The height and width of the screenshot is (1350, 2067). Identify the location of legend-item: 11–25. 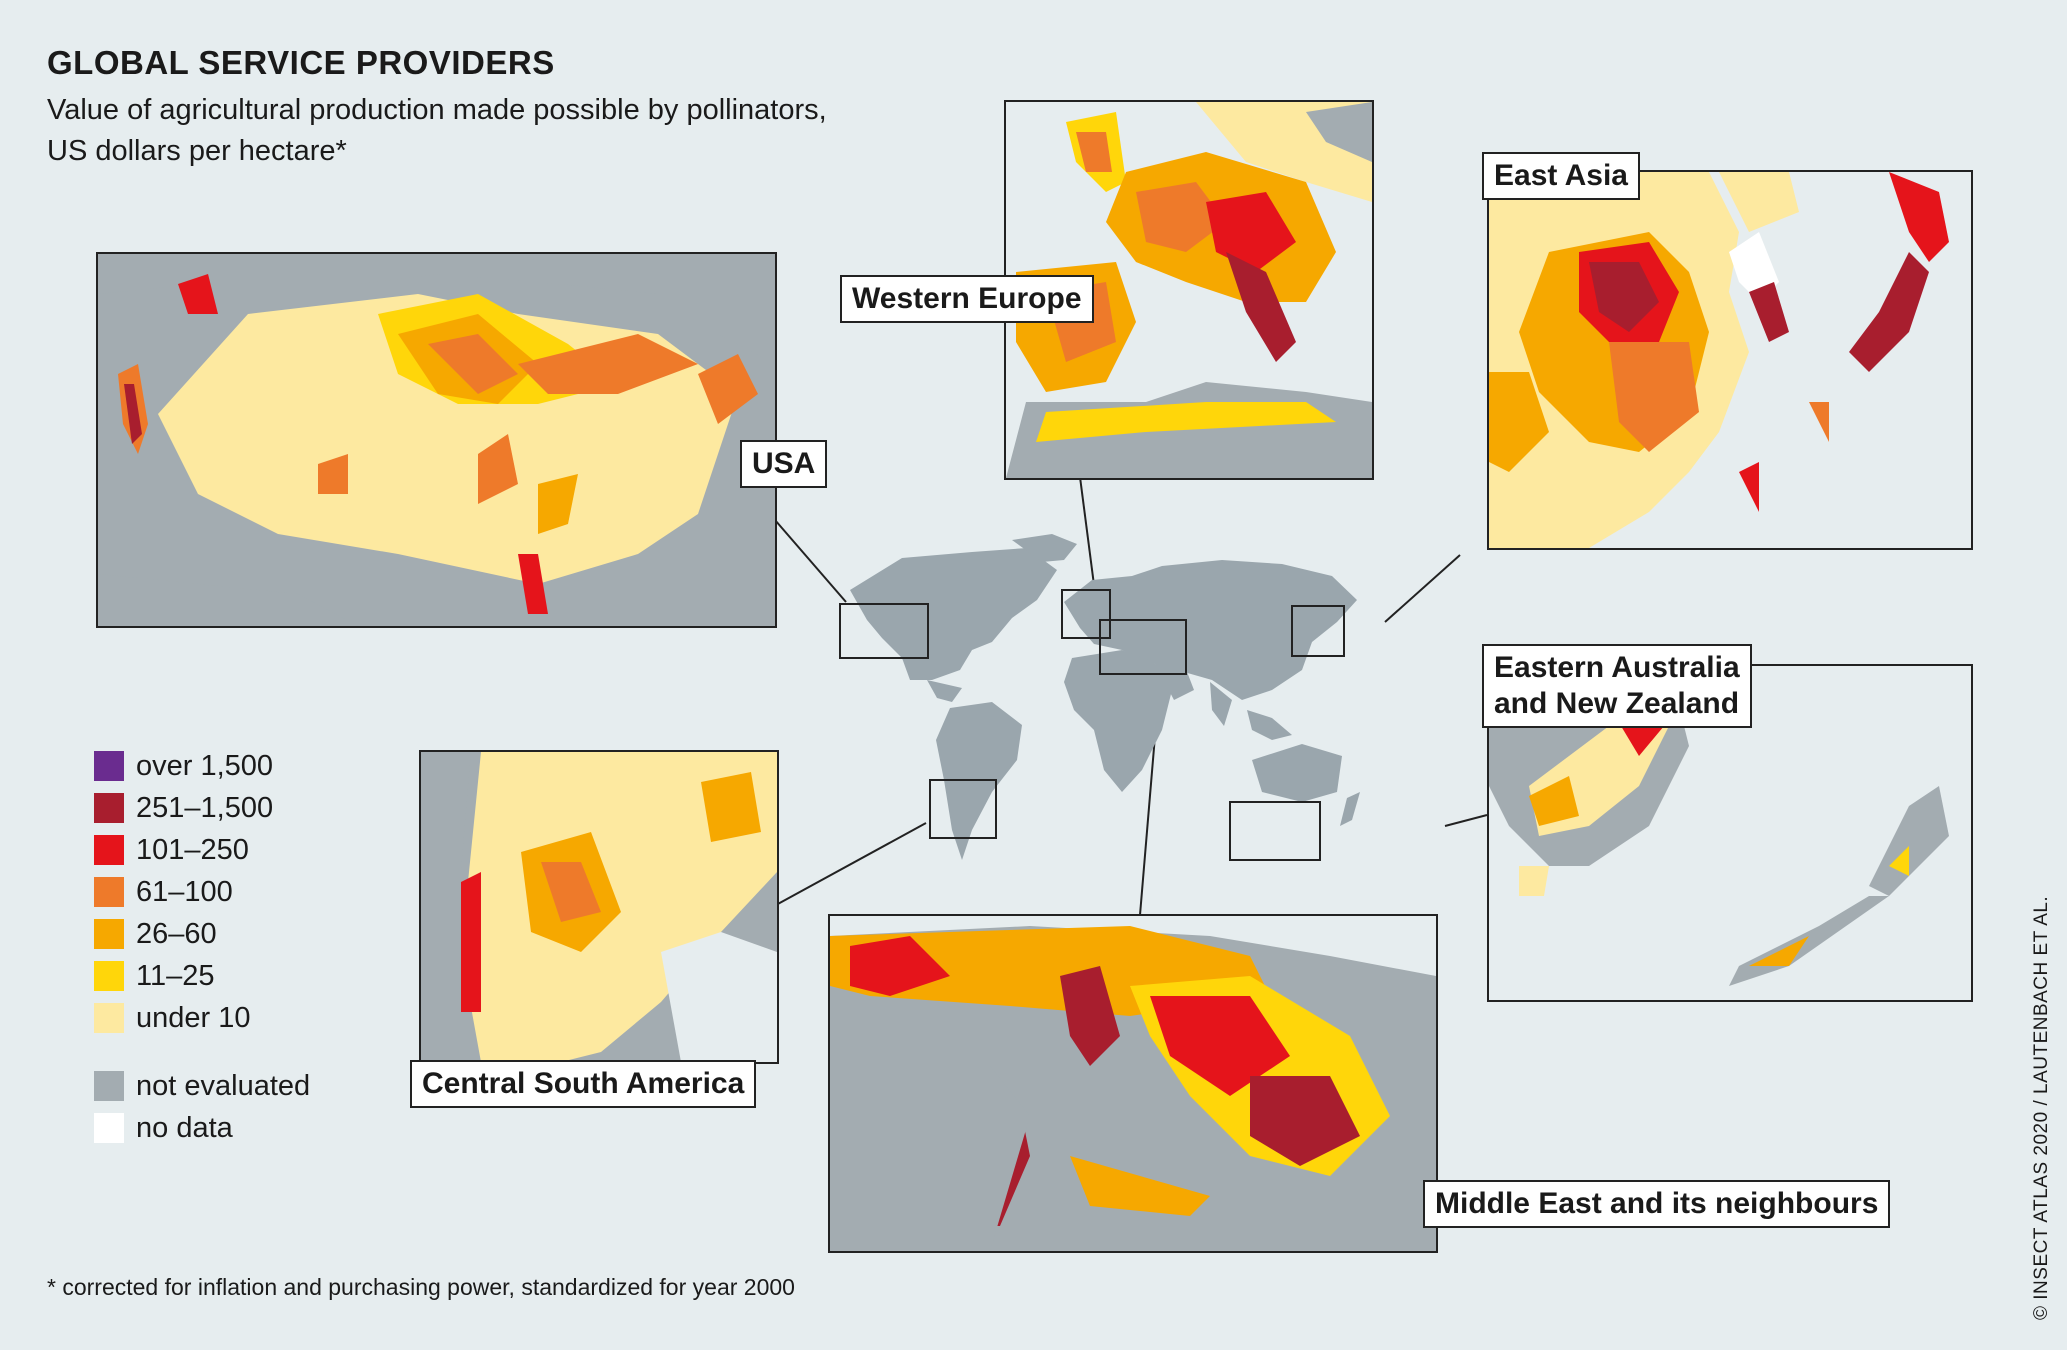
(202, 976).